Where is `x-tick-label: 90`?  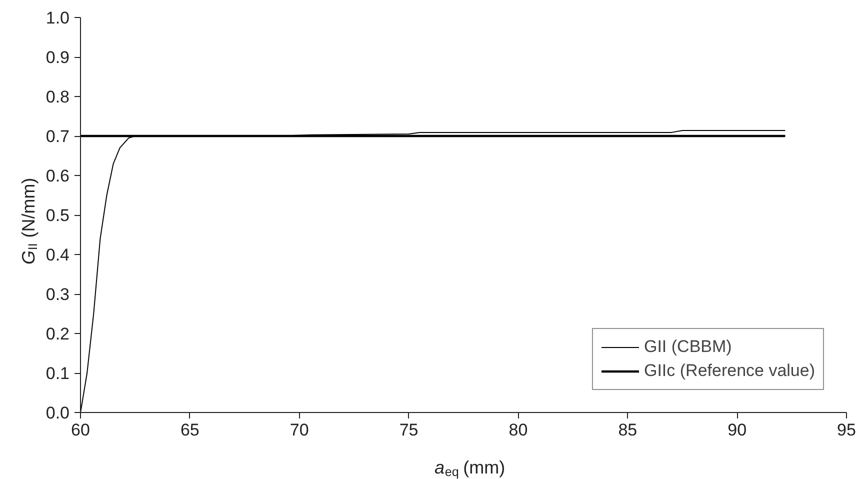 x-tick-label: 90 is located at coordinates (737, 430).